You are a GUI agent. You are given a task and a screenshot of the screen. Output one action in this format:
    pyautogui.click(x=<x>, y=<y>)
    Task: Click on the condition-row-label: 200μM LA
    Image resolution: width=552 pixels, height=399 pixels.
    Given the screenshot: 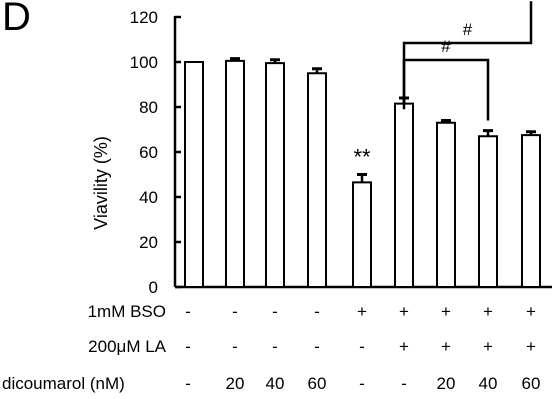 What is the action you would take?
    pyautogui.click(x=127, y=346)
    